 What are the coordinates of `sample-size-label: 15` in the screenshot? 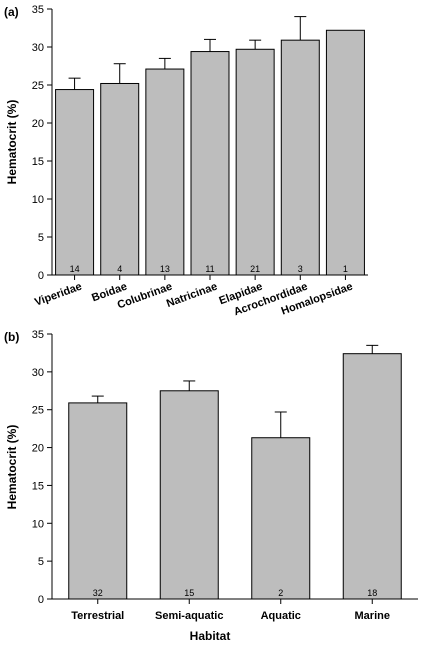 It's located at (189, 593).